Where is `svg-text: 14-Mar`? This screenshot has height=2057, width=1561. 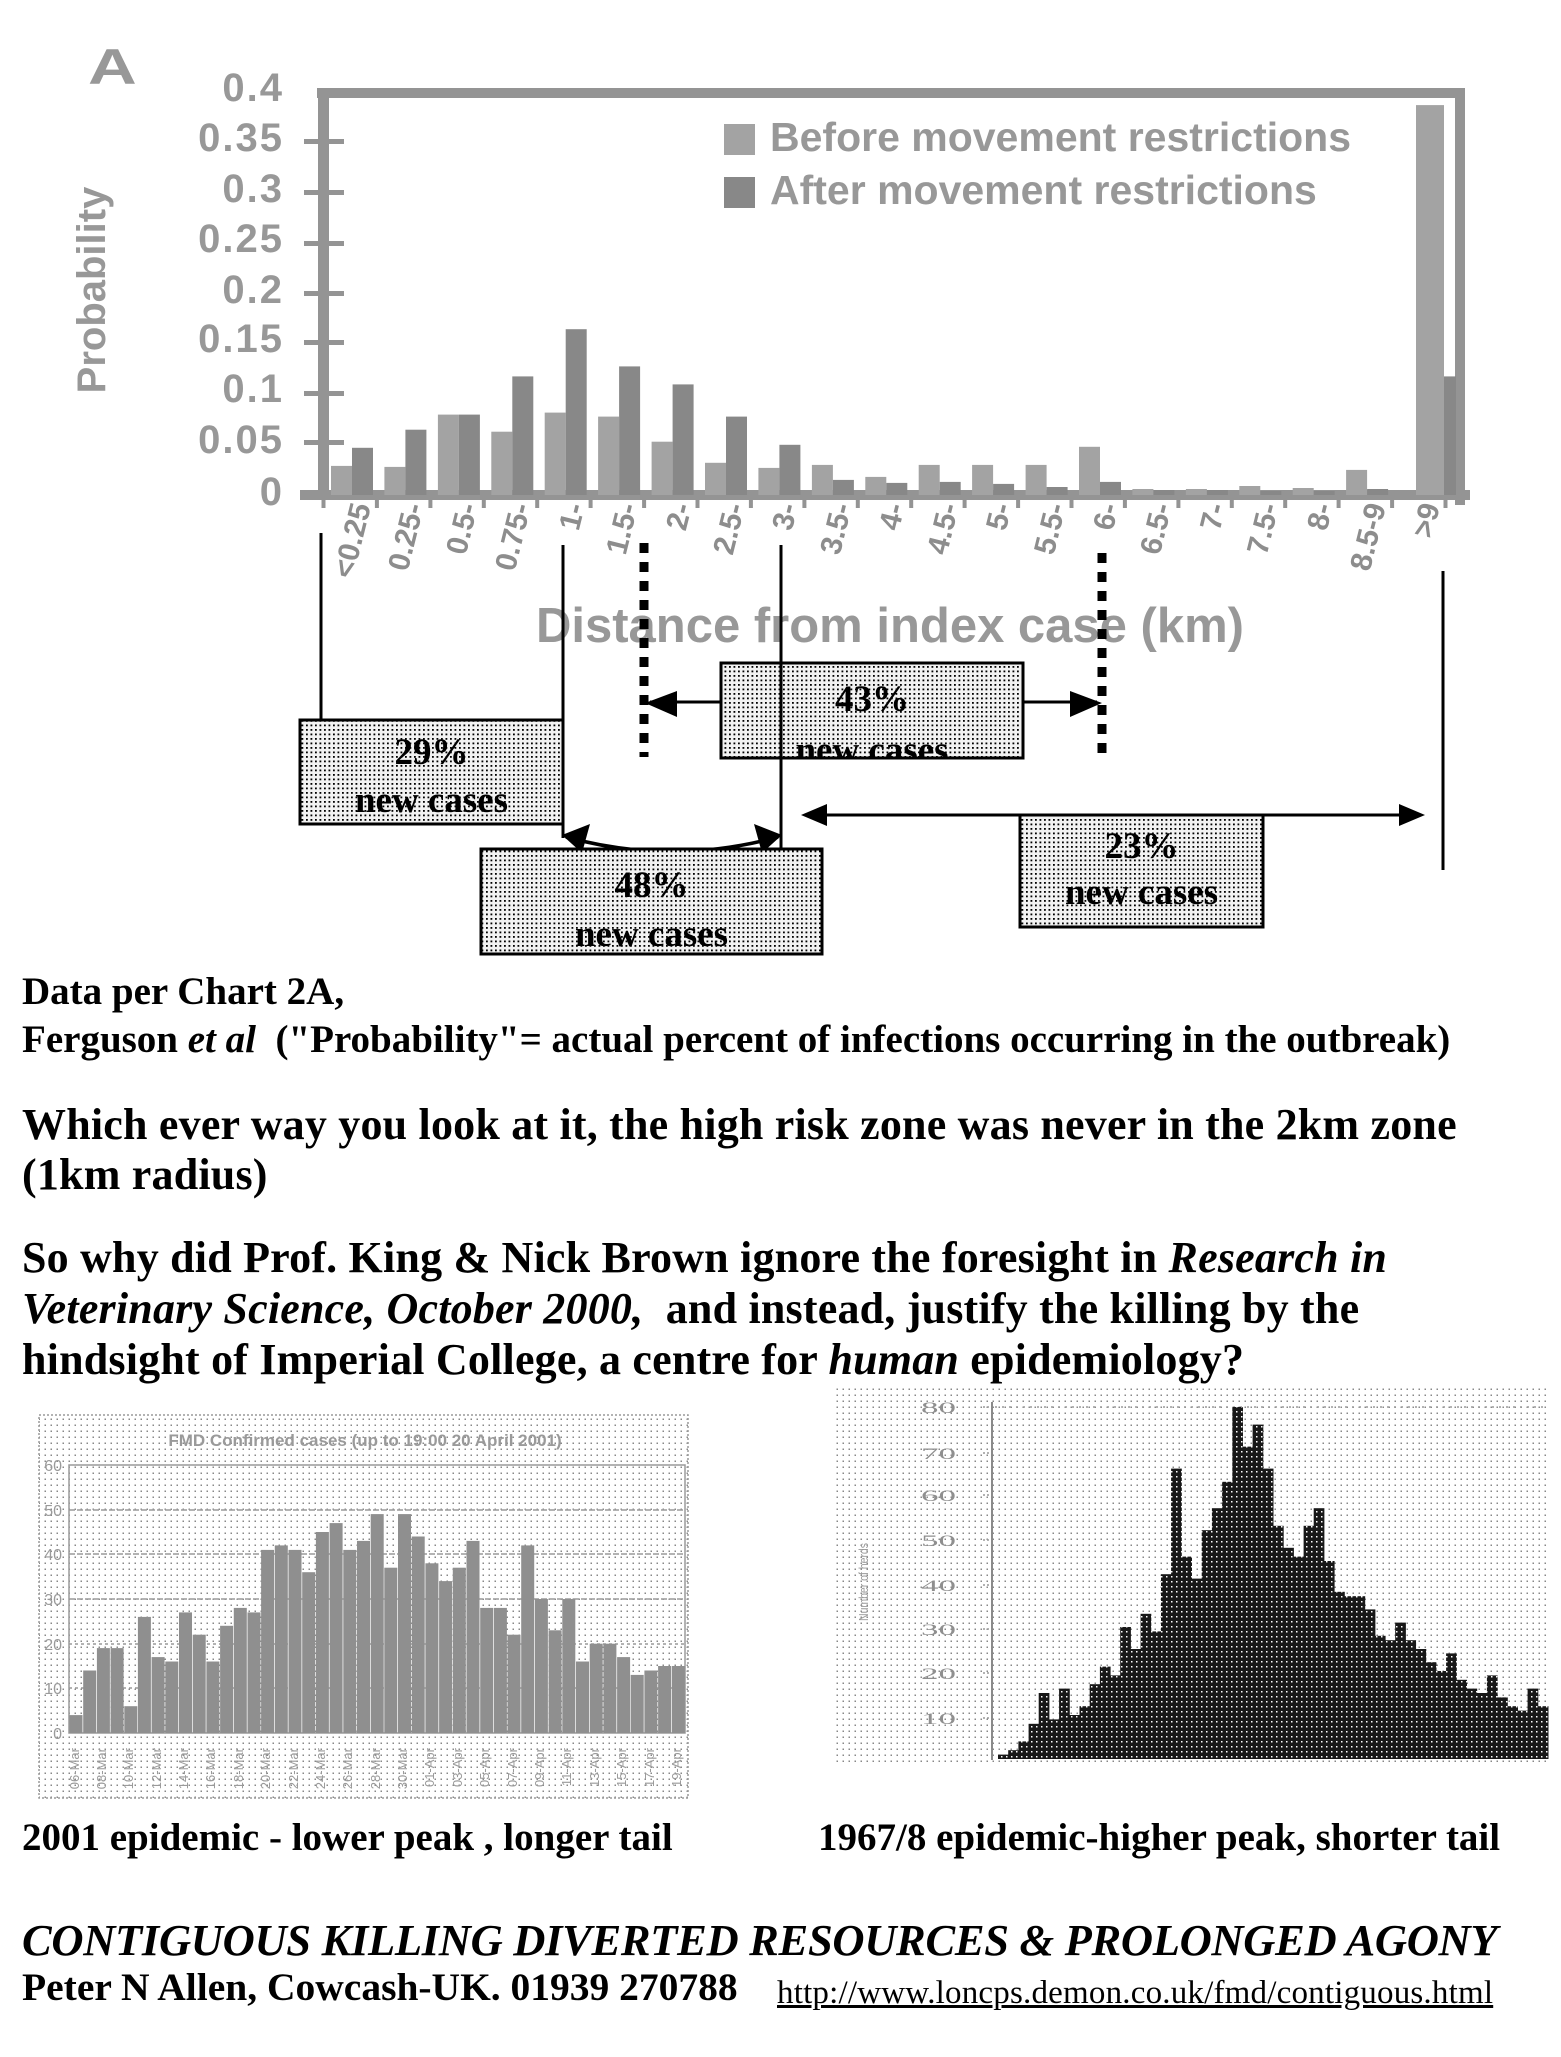
svg-text: 14-Mar is located at coordinates (183, 1768).